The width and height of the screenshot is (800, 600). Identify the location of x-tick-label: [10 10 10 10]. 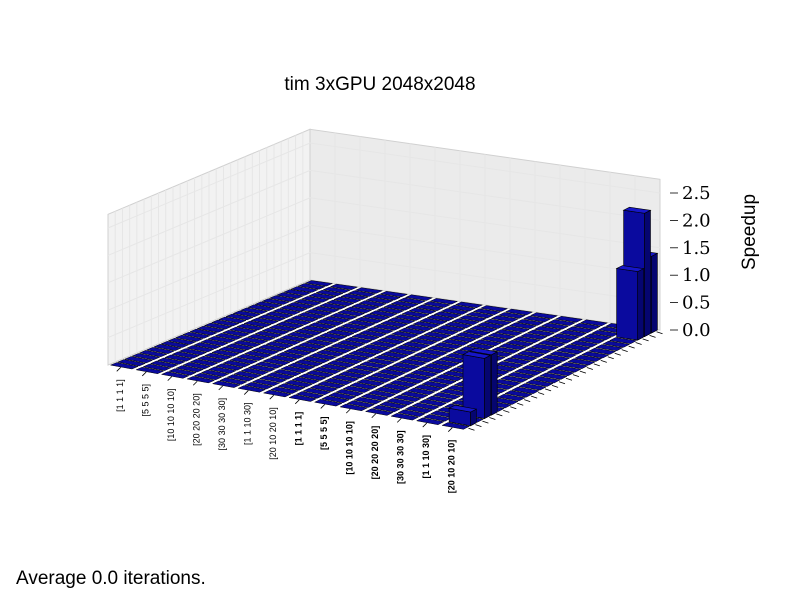
(349, 448).